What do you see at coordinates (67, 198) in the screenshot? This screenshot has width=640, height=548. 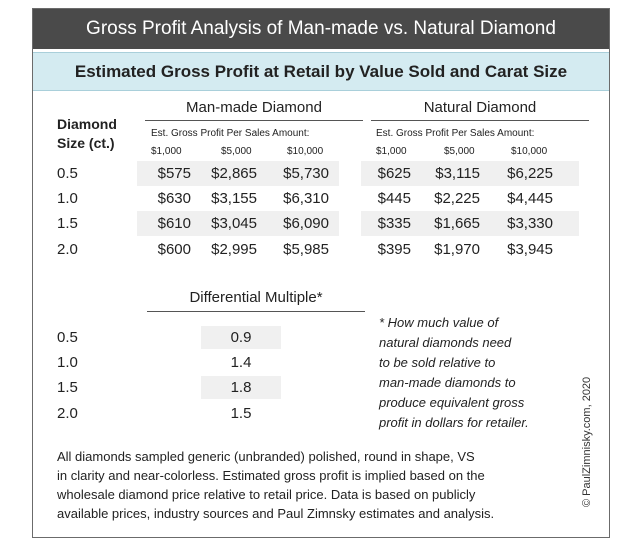 I see `row-size-label: 1.0` at bounding box center [67, 198].